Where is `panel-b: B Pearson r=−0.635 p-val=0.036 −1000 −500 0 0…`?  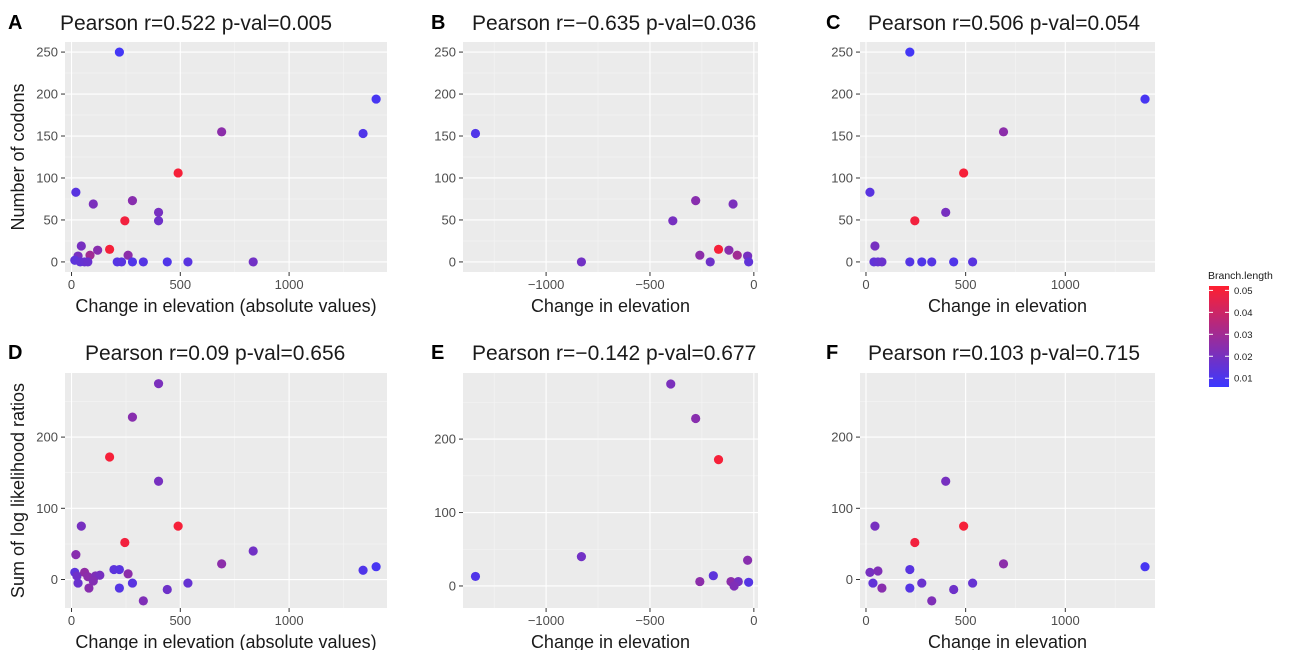
panel-b: B Pearson r=−0.635 p-val=0.036 −1000 −500 0 0… is located at coordinates (594, 164).